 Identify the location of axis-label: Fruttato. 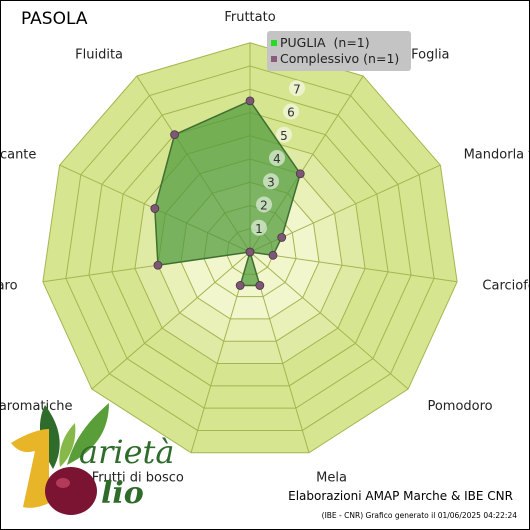
(249, 17).